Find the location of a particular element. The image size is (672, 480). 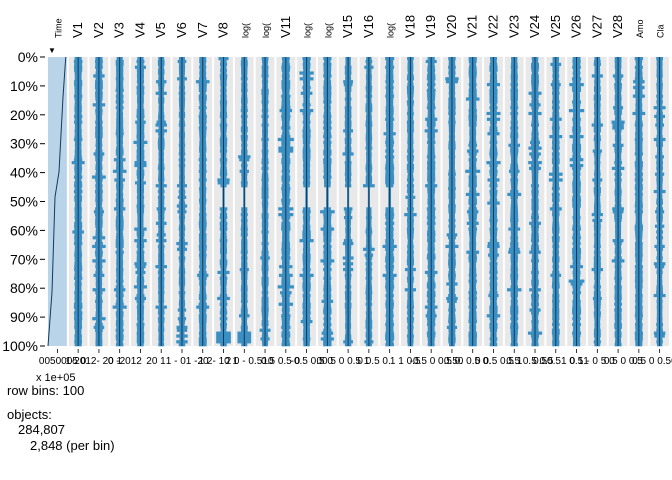

objects-per-bin: 2,848 (per bin) is located at coordinates (72, 445).